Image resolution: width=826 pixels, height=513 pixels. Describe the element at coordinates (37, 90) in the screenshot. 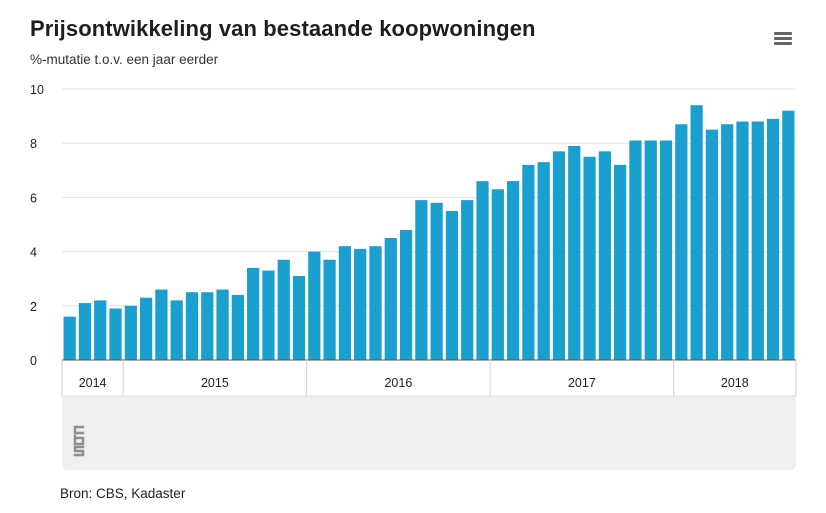

I see `y-tick-label: 10` at that location.